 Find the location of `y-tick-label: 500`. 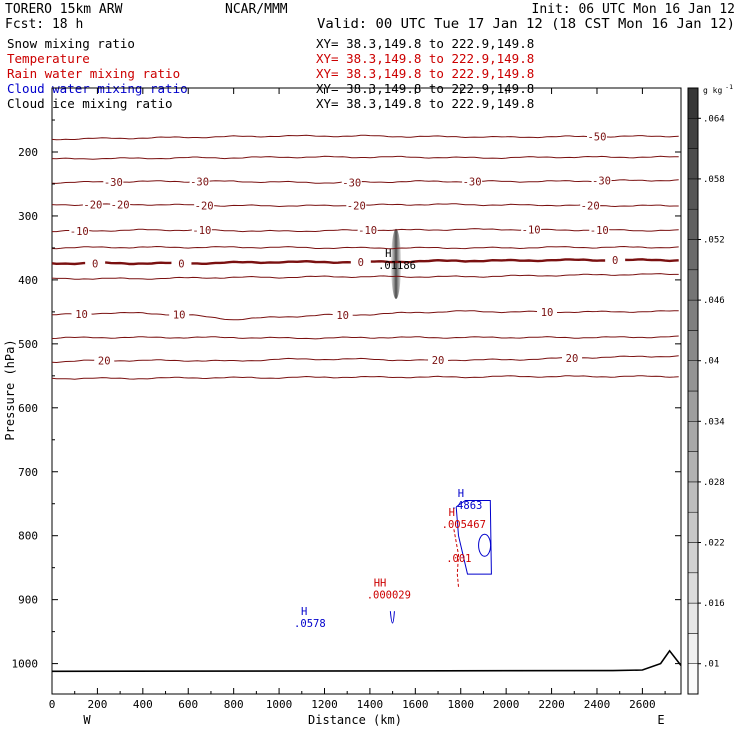

y-tick-label: 500 is located at coordinates (28, 344).